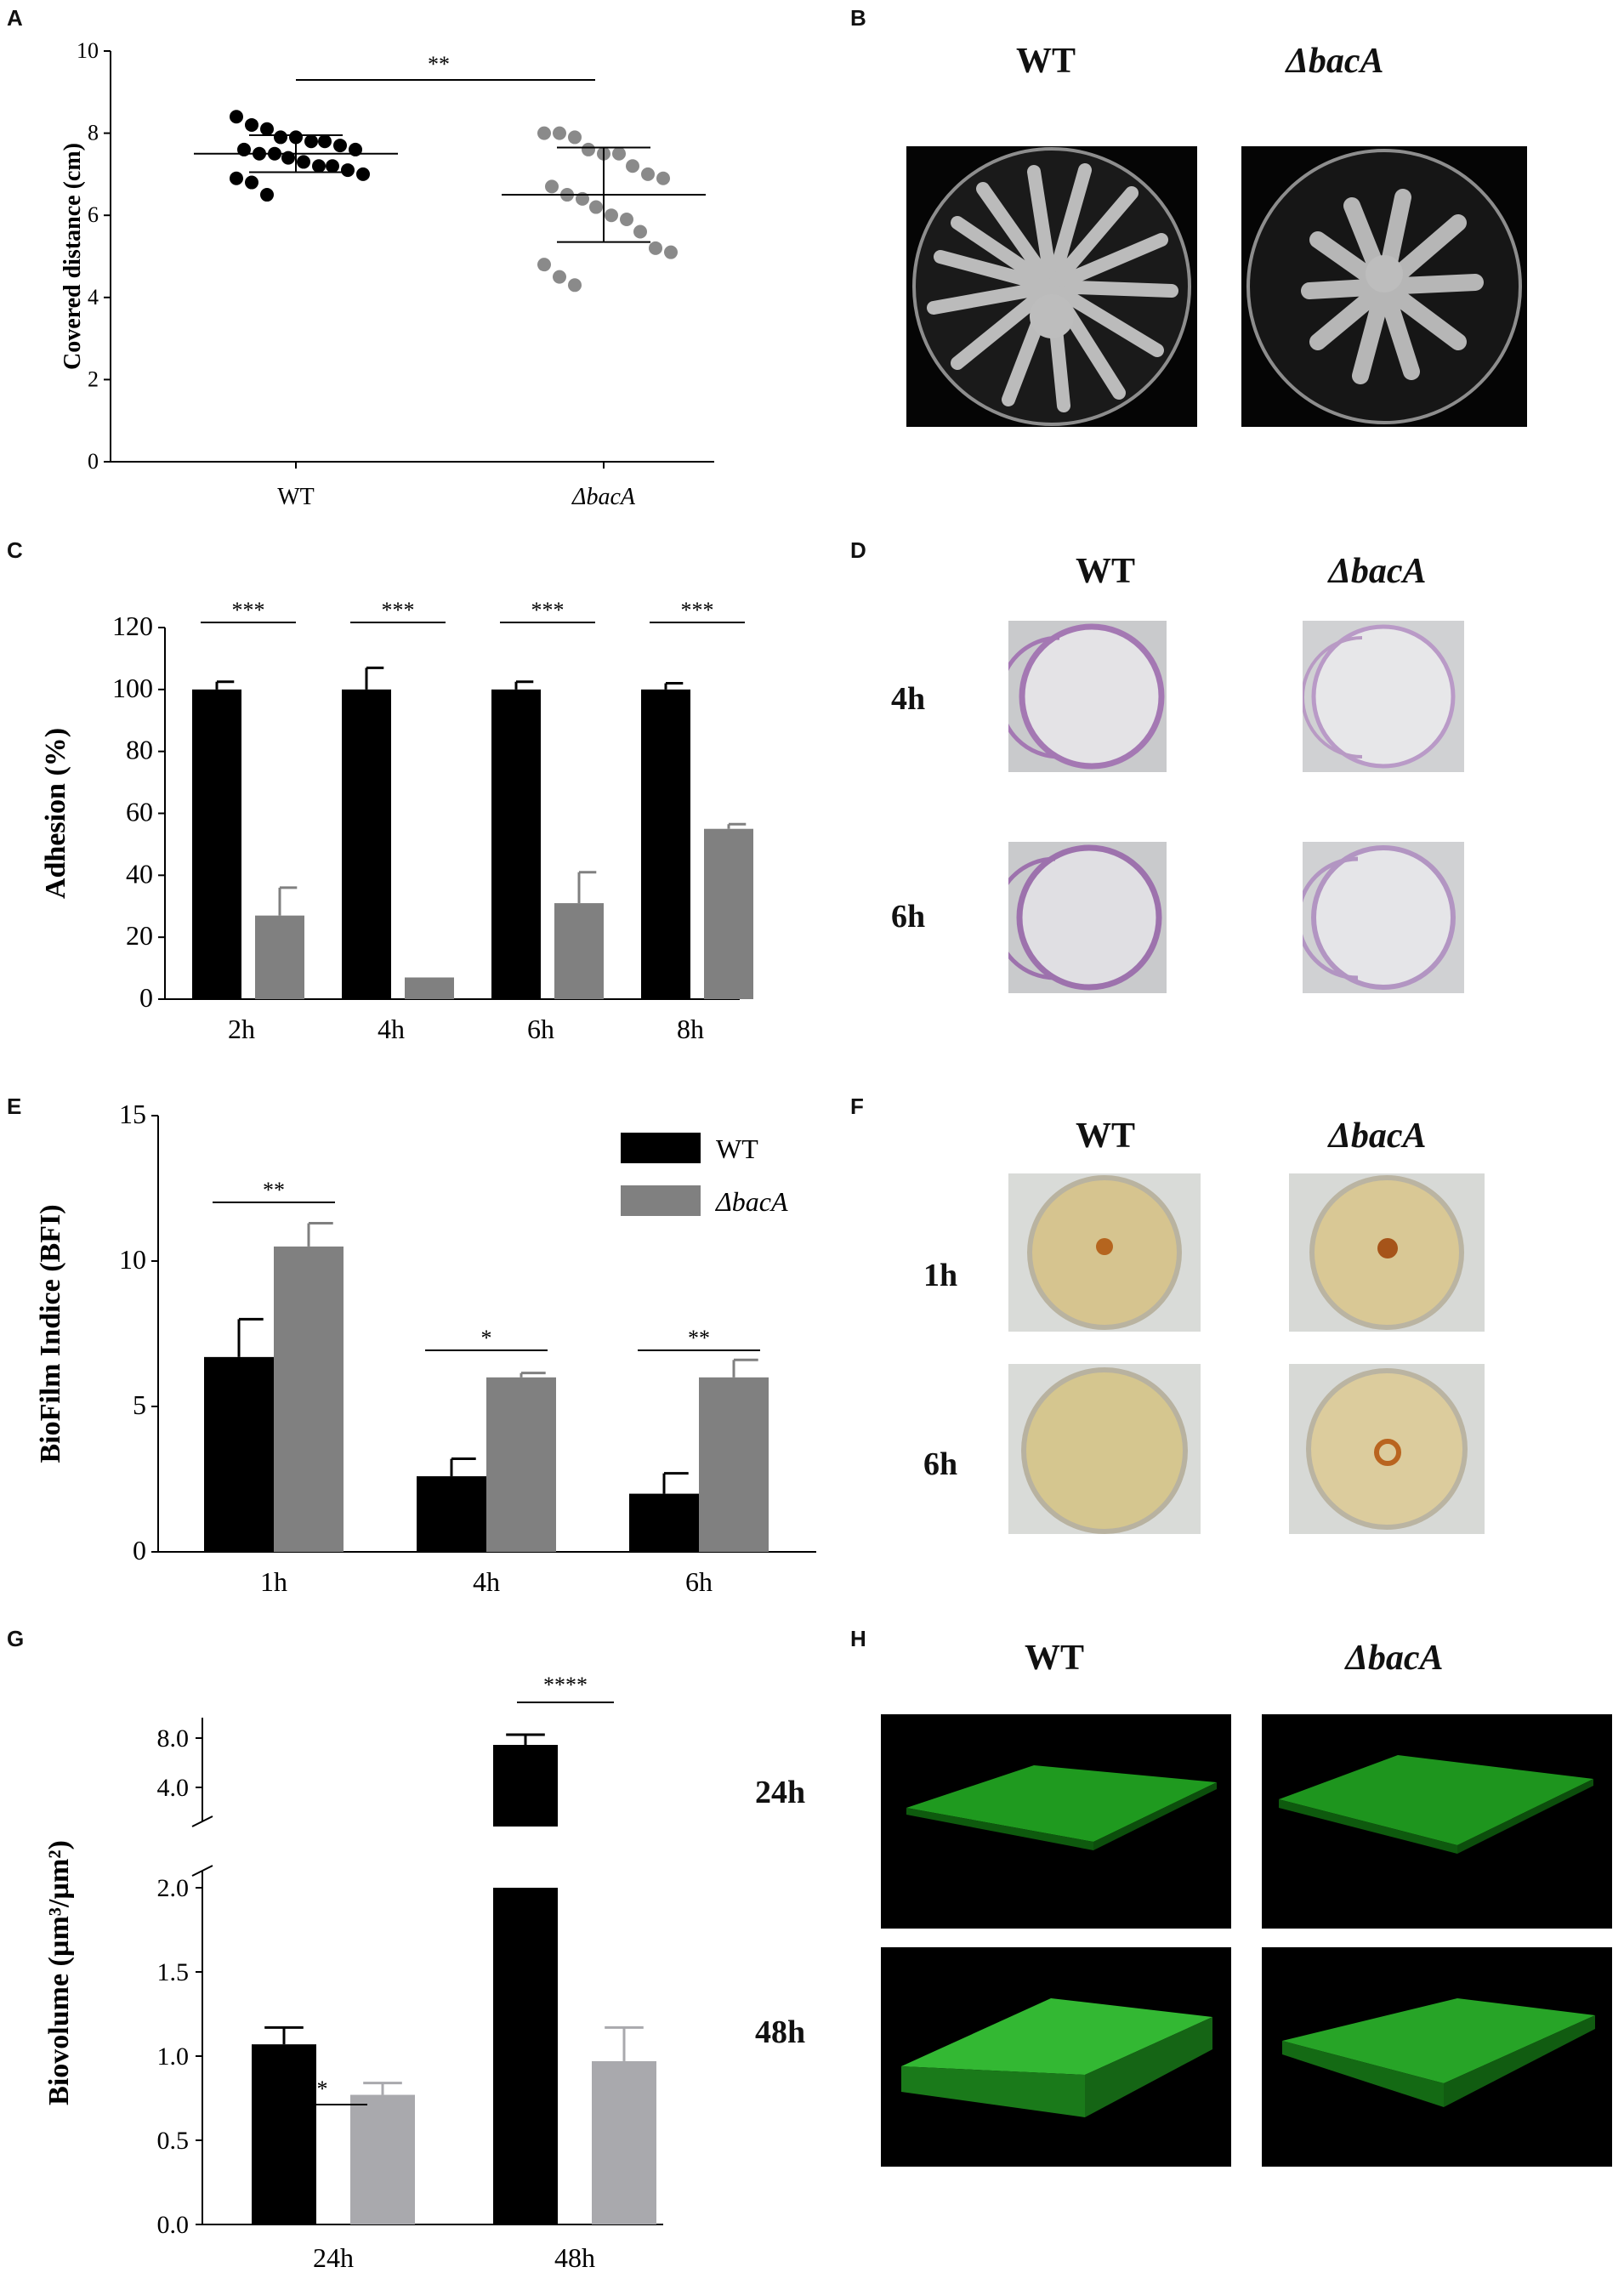 The width and height of the screenshot is (1624, 2284). I want to click on c-y-tick-label: 0, so click(146, 997).